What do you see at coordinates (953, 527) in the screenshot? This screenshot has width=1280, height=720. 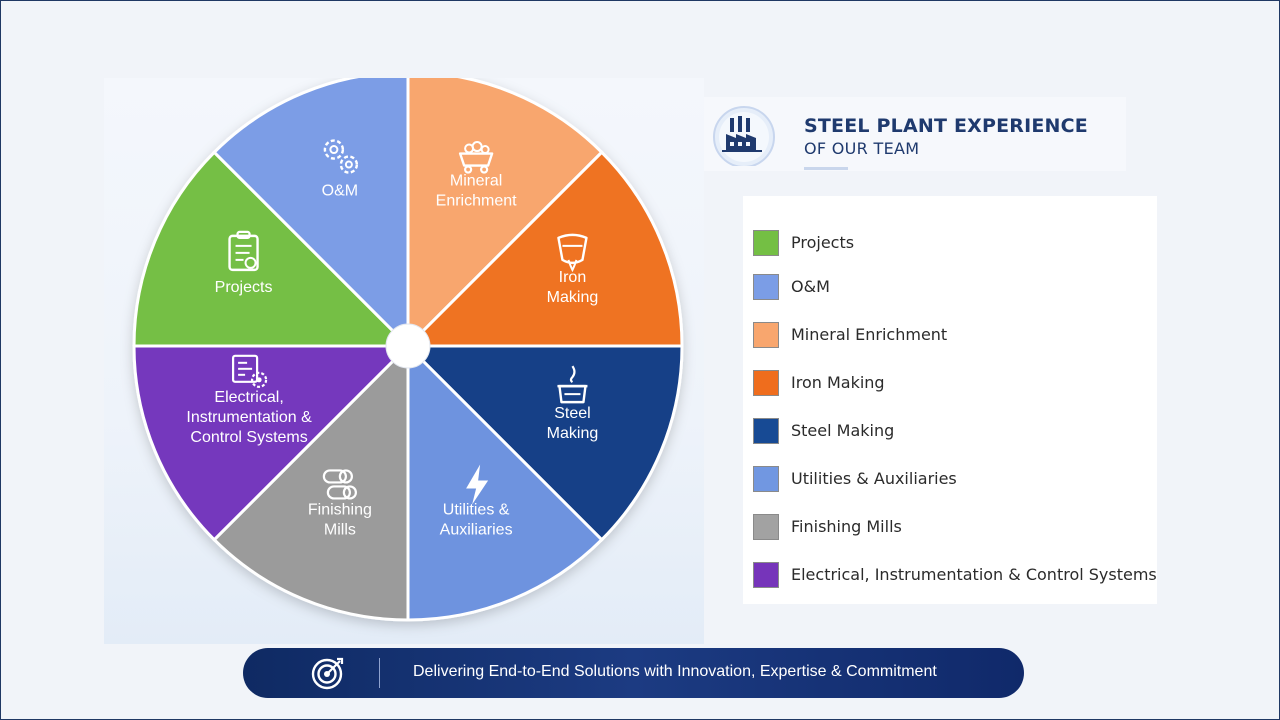 I see `legend-item-finishing-mills: Finishing Mills` at bounding box center [953, 527].